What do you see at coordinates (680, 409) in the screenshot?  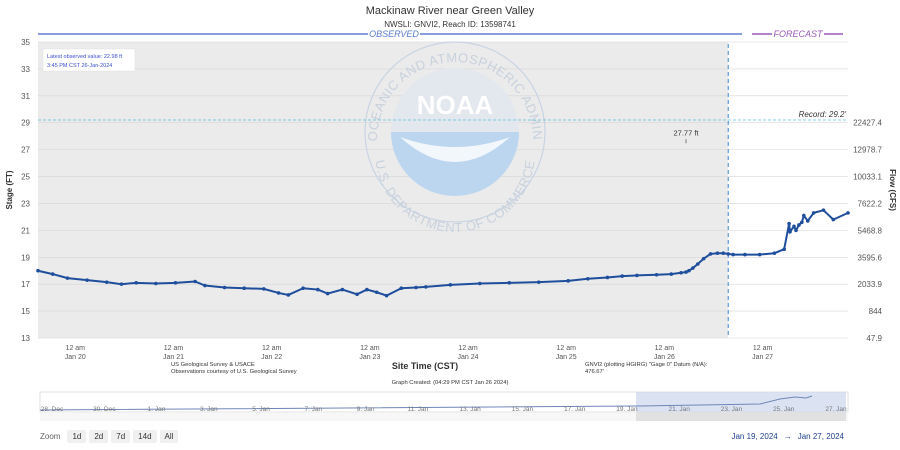 I see `navigator-date-label: 21. Jan` at bounding box center [680, 409].